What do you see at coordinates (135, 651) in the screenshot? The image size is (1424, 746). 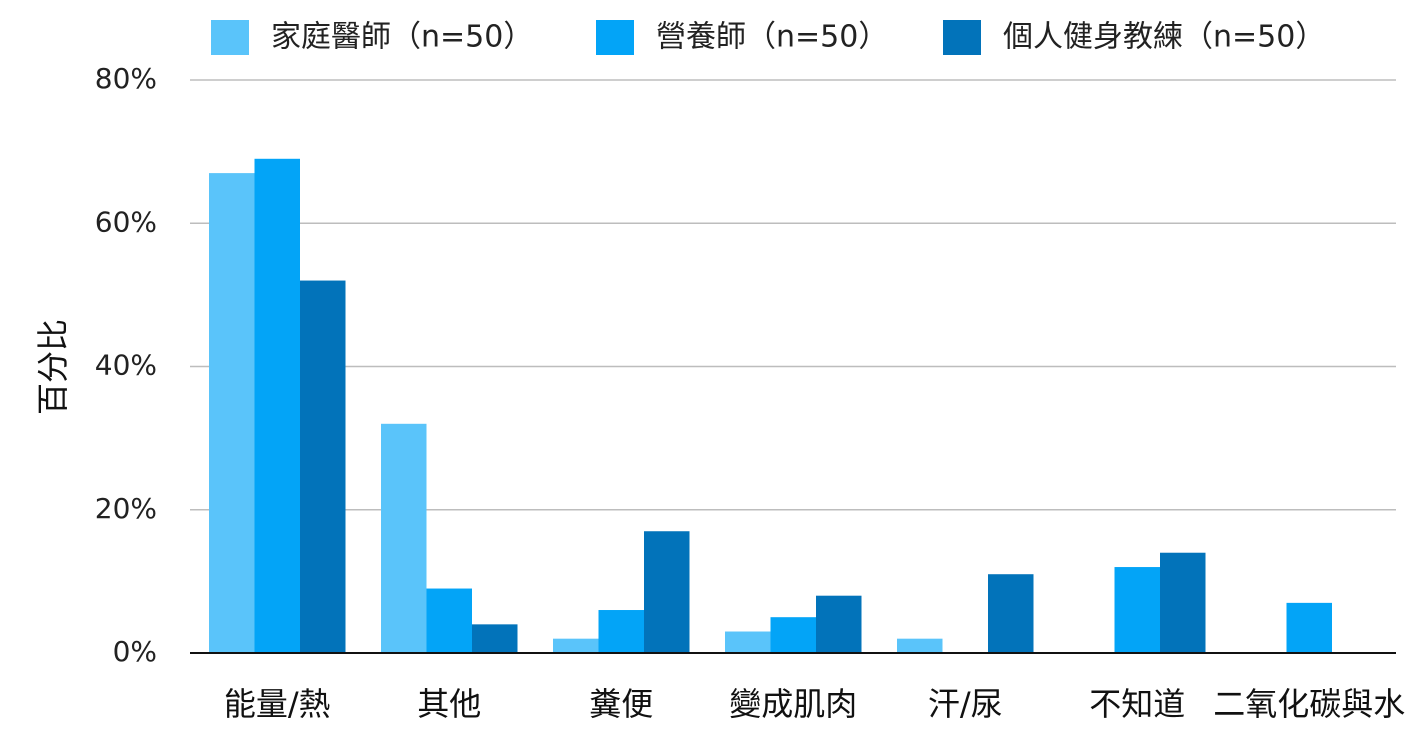 I see `y-tick-label: 0%` at bounding box center [135, 651].